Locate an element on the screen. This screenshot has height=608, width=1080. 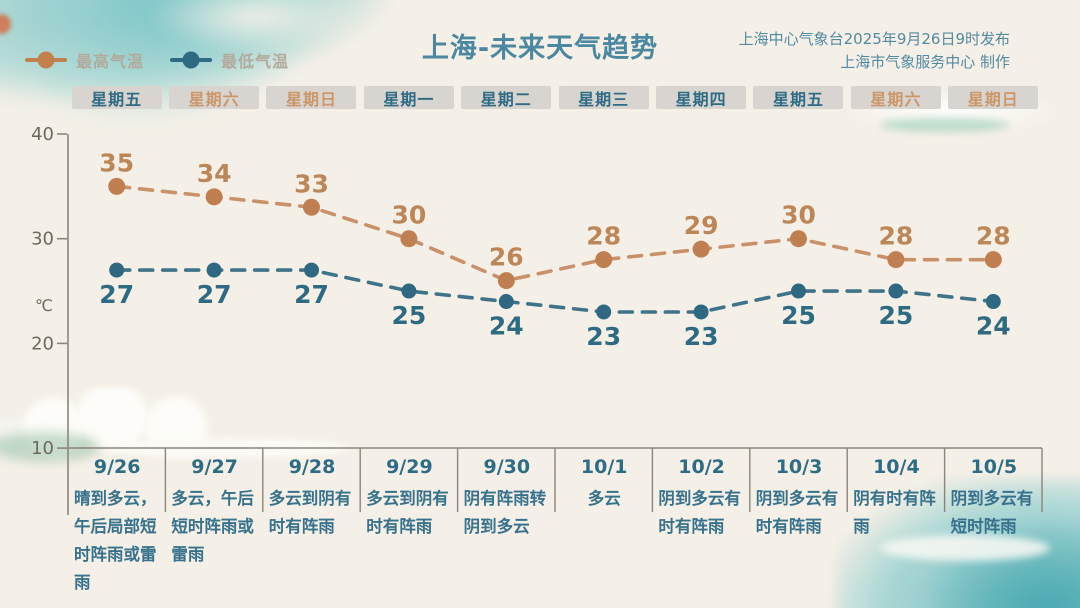
forecast-description: 多云，午后短时阵雨或雷雨 is located at coordinates (212, 526).